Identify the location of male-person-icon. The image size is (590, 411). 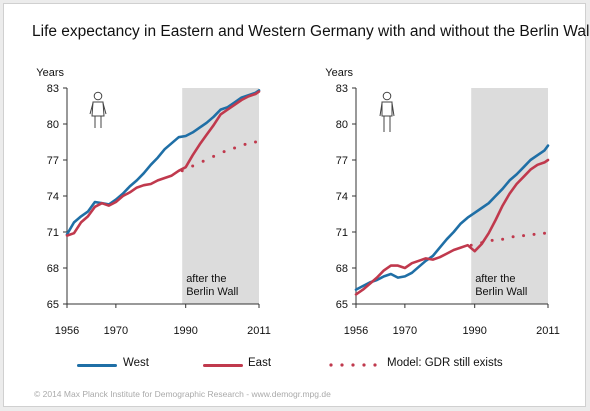
(387, 111).